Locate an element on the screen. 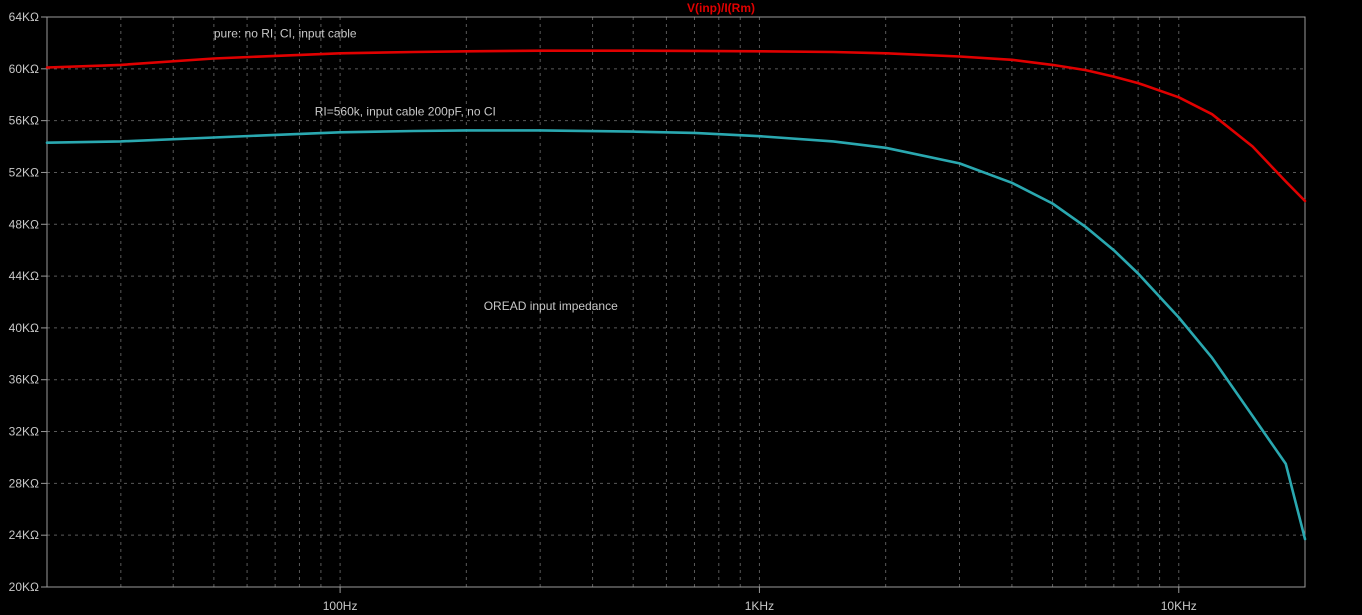 The width and height of the screenshot is (1362, 615). x-tick-label: 10KHz is located at coordinates (1179, 606).